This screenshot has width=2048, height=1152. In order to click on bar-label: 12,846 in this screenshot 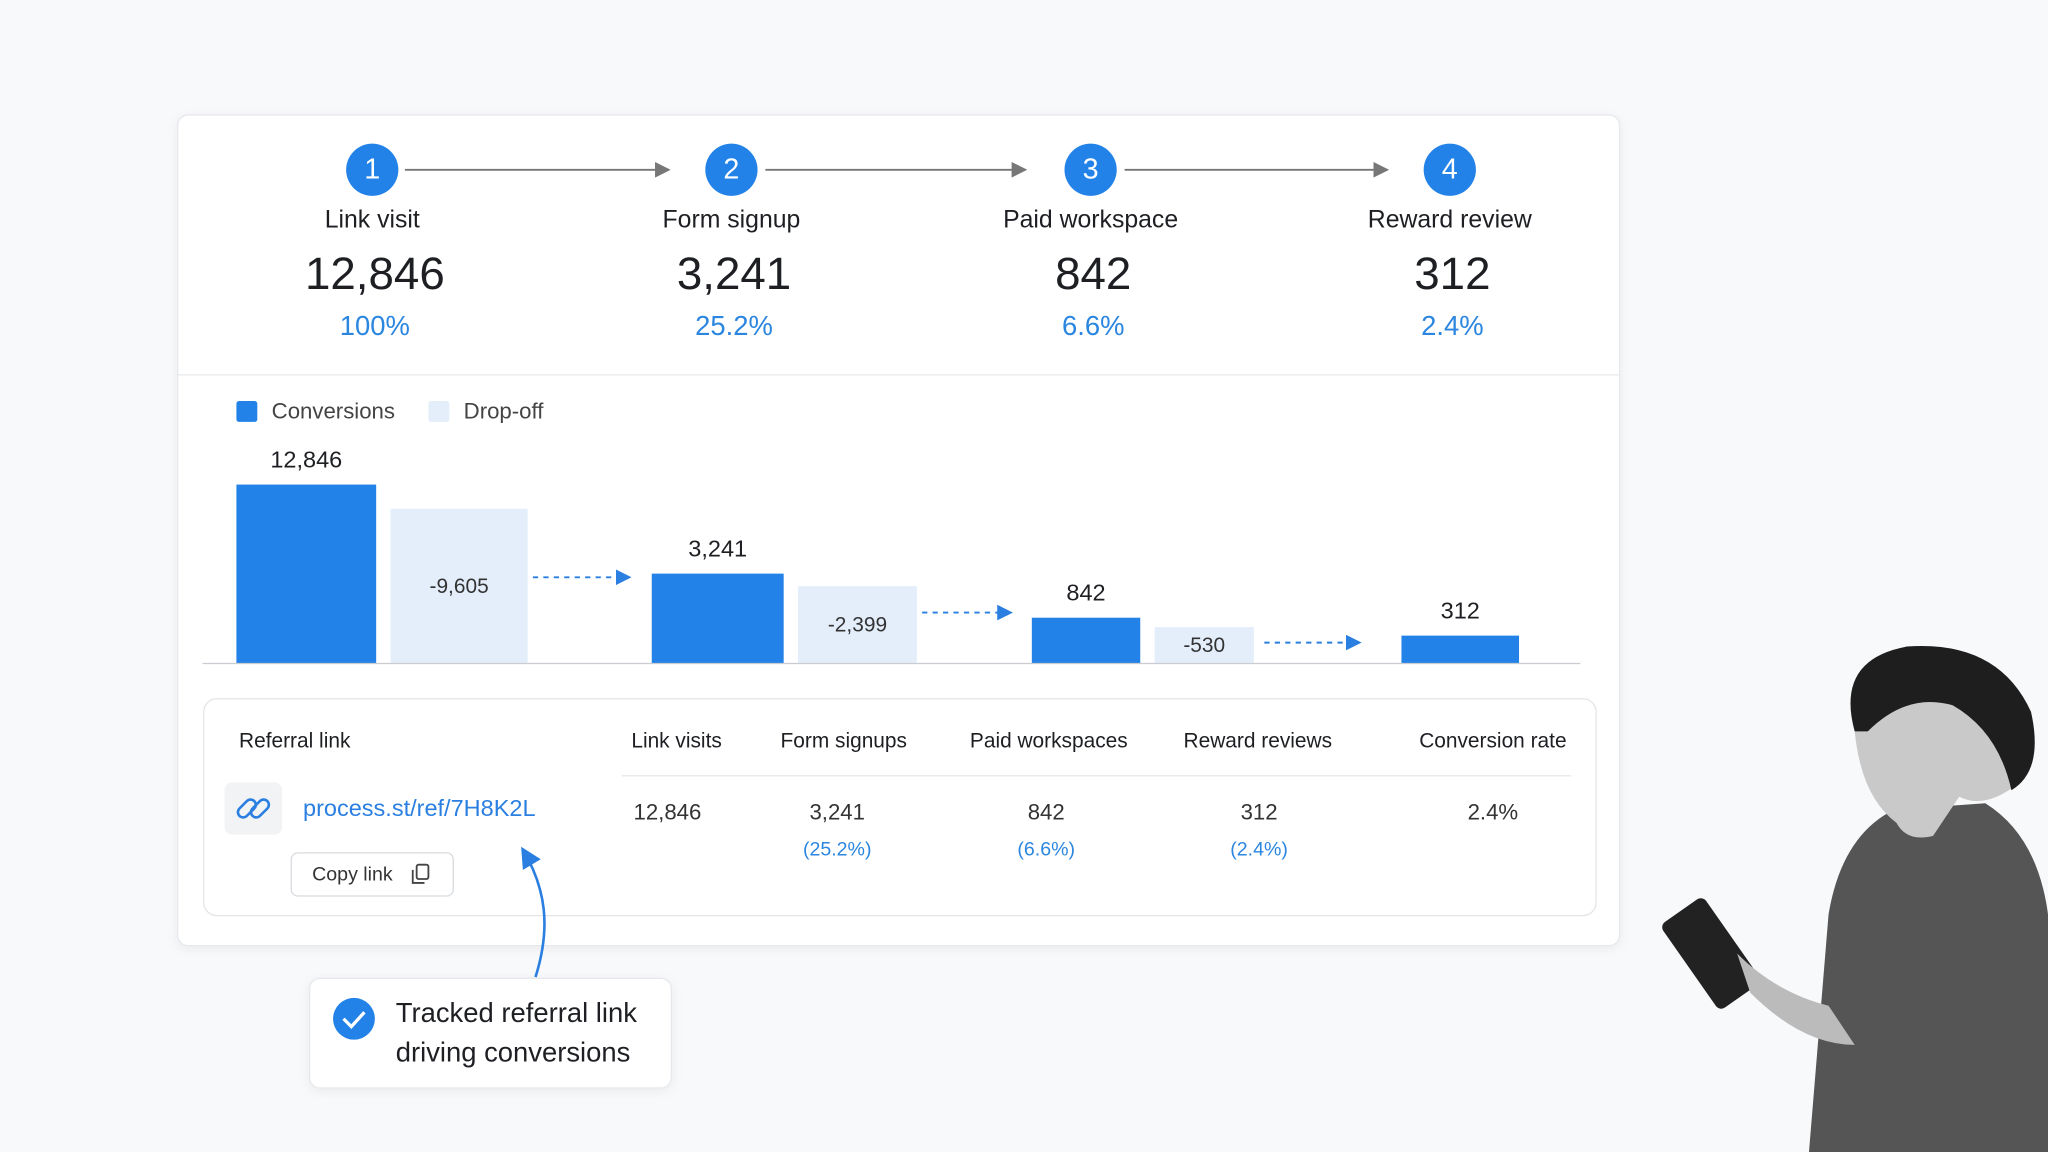, I will do `click(306, 459)`.